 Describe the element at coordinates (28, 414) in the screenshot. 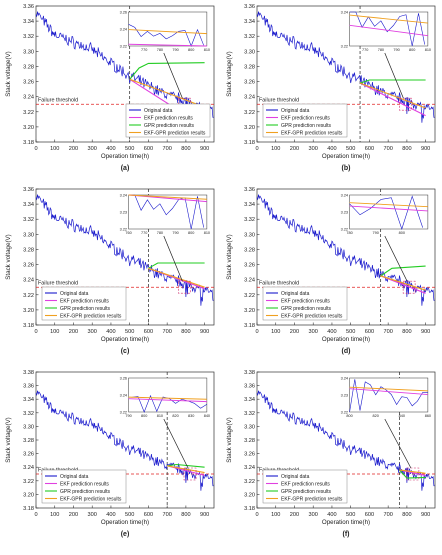

I see `y-tick-label: 3.32` at that location.